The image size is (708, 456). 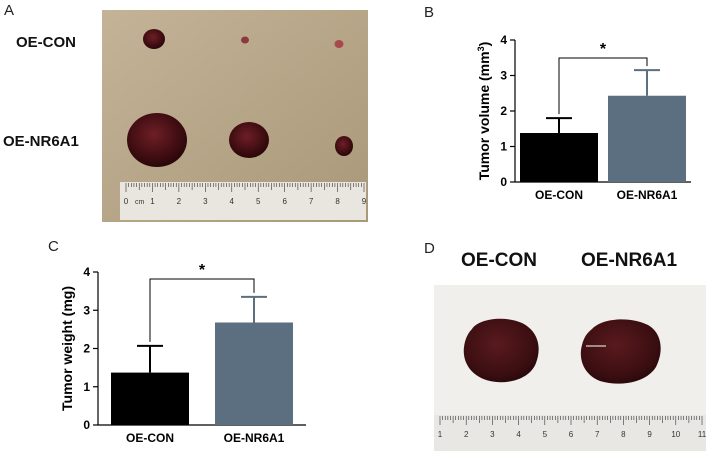 What do you see at coordinates (311, 201) in the screenshot?
I see `ruler-a-label-7: 7` at bounding box center [311, 201].